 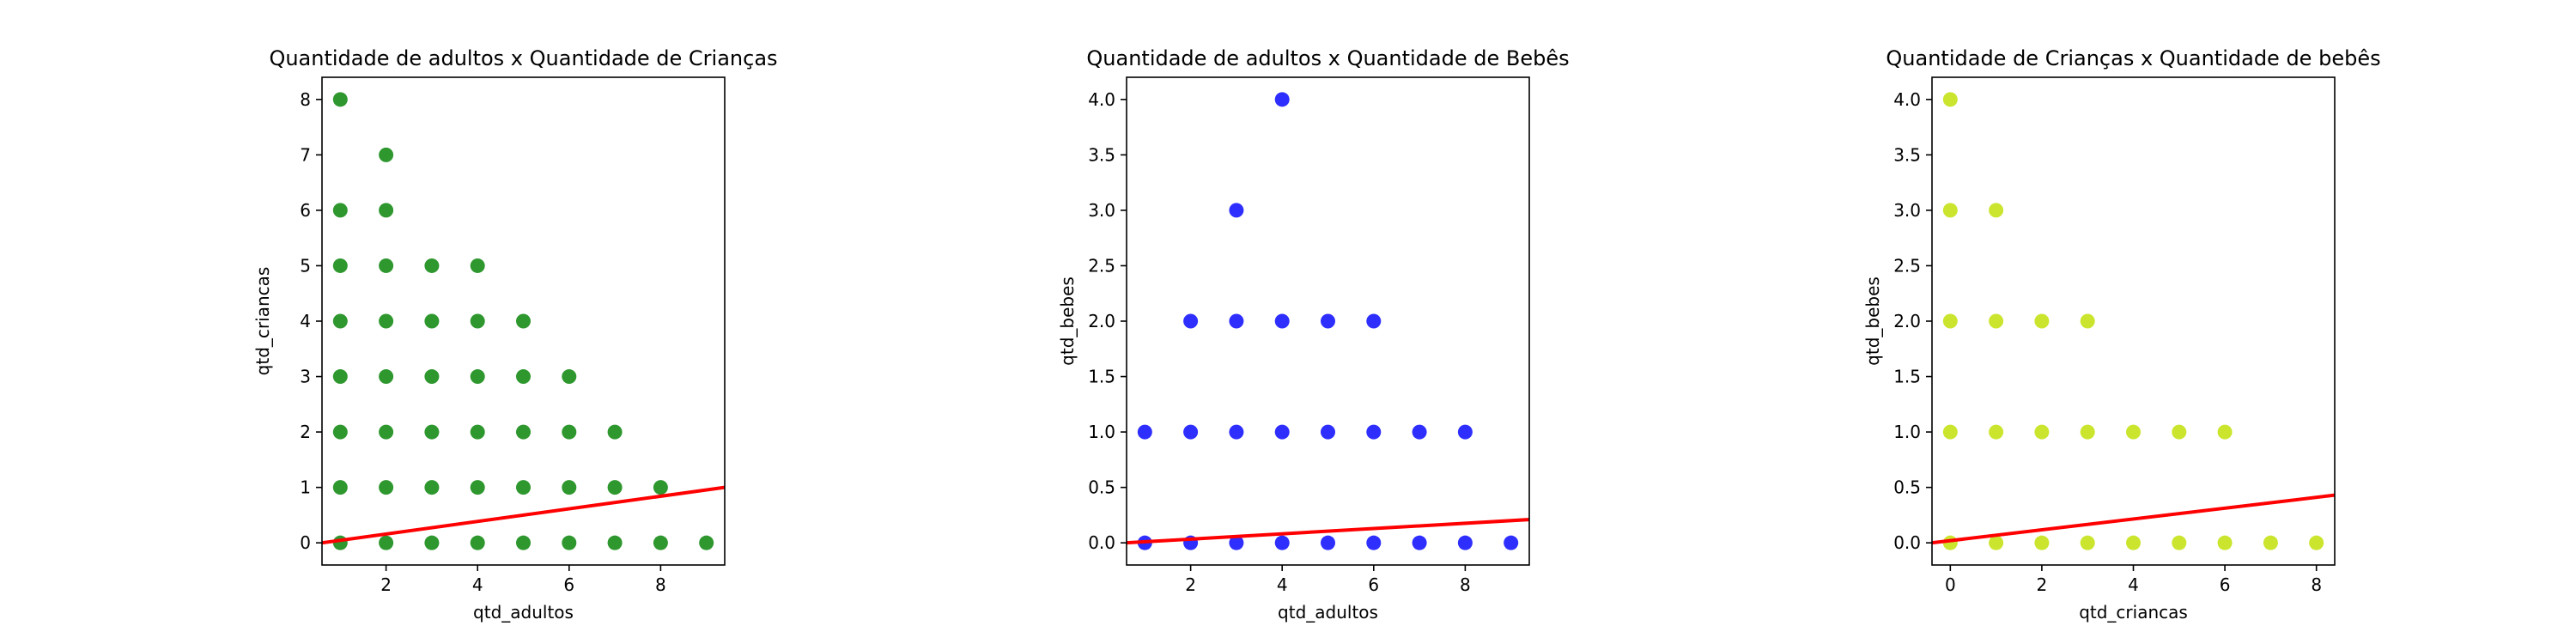 What do you see at coordinates (1907, 432) in the screenshot?
I see `y-tick-label: 1.0` at bounding box center [1907, 432].